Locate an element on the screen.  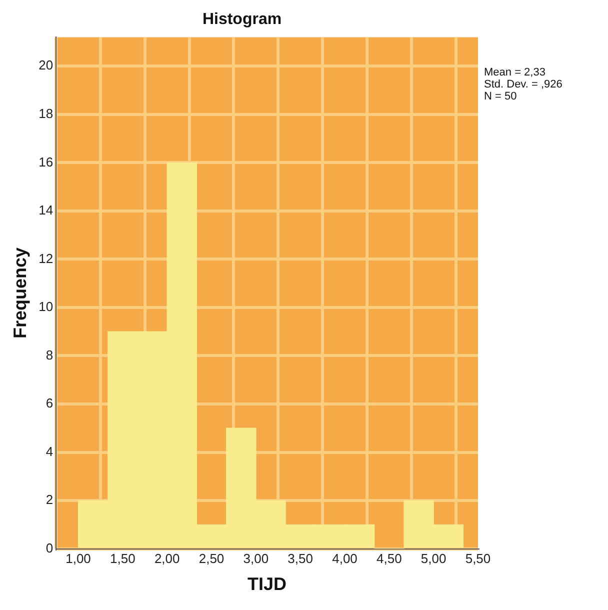
text: N = 50 is located at coordinates (500, 96).